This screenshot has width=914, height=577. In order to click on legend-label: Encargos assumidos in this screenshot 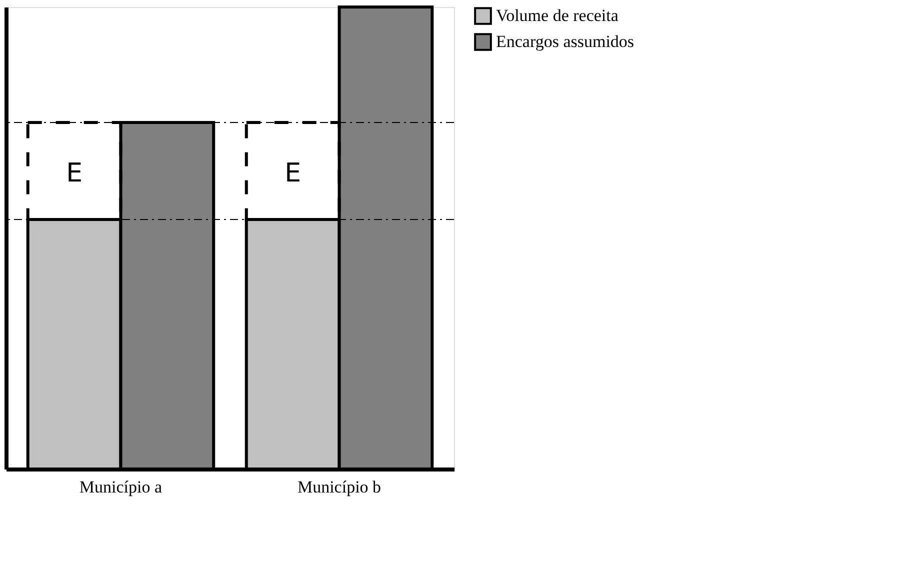, I will do `click(565, 41)`.